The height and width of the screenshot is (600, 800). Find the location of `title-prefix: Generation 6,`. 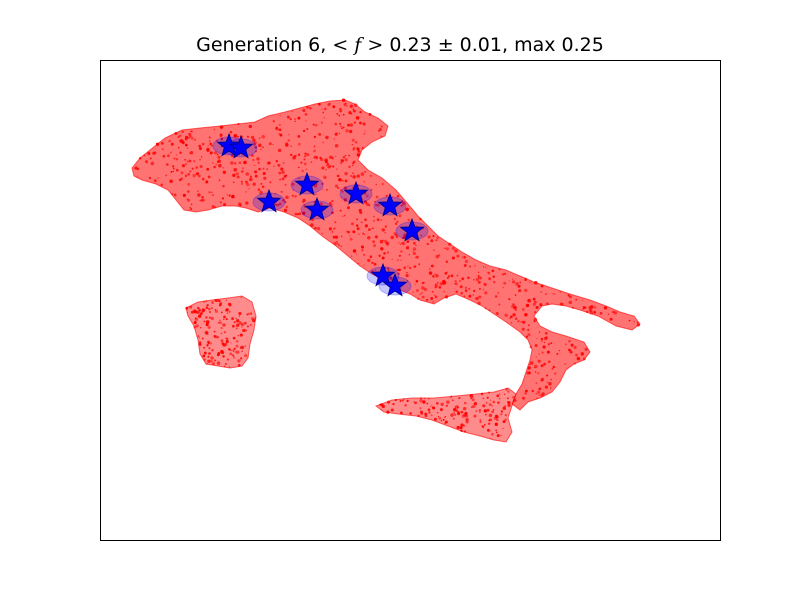

title-prefix: Generation 6, is located at coordinates (264, 45).